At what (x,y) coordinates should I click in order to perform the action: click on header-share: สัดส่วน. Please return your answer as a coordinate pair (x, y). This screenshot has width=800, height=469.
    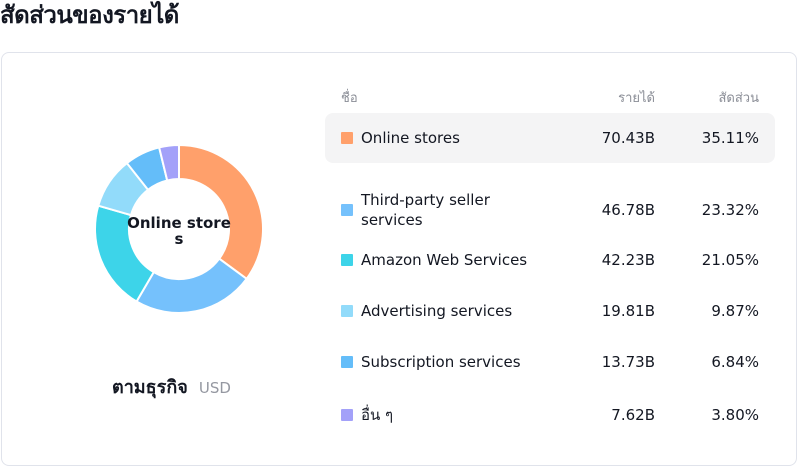
    Looking at the image, I should click on (739, 98).